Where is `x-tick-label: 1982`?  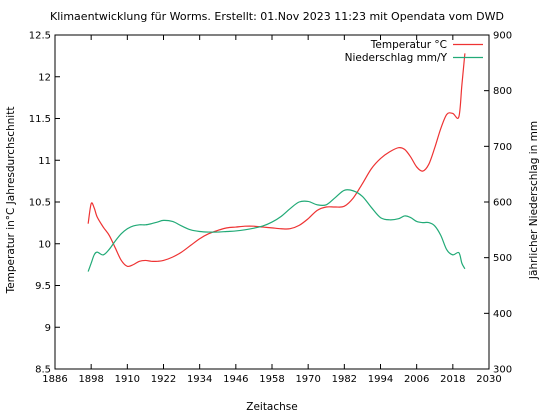 x-tick-label: 1982 is located at coordinates (344, 379).